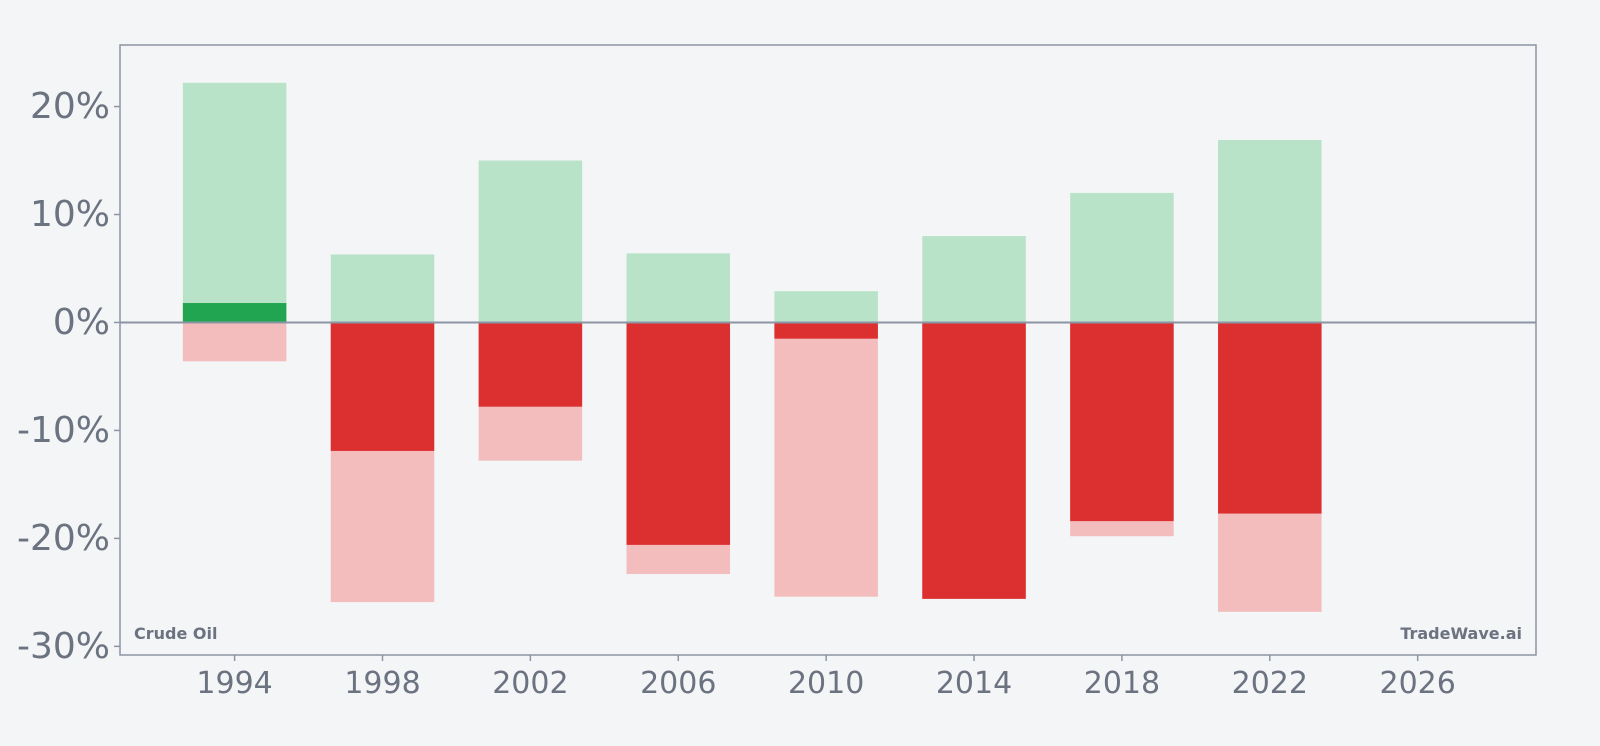  What do you see at coordinates (974, 279) in the screenshot?
I see `range-high-bar-2014` at bounding box center [974, 279].